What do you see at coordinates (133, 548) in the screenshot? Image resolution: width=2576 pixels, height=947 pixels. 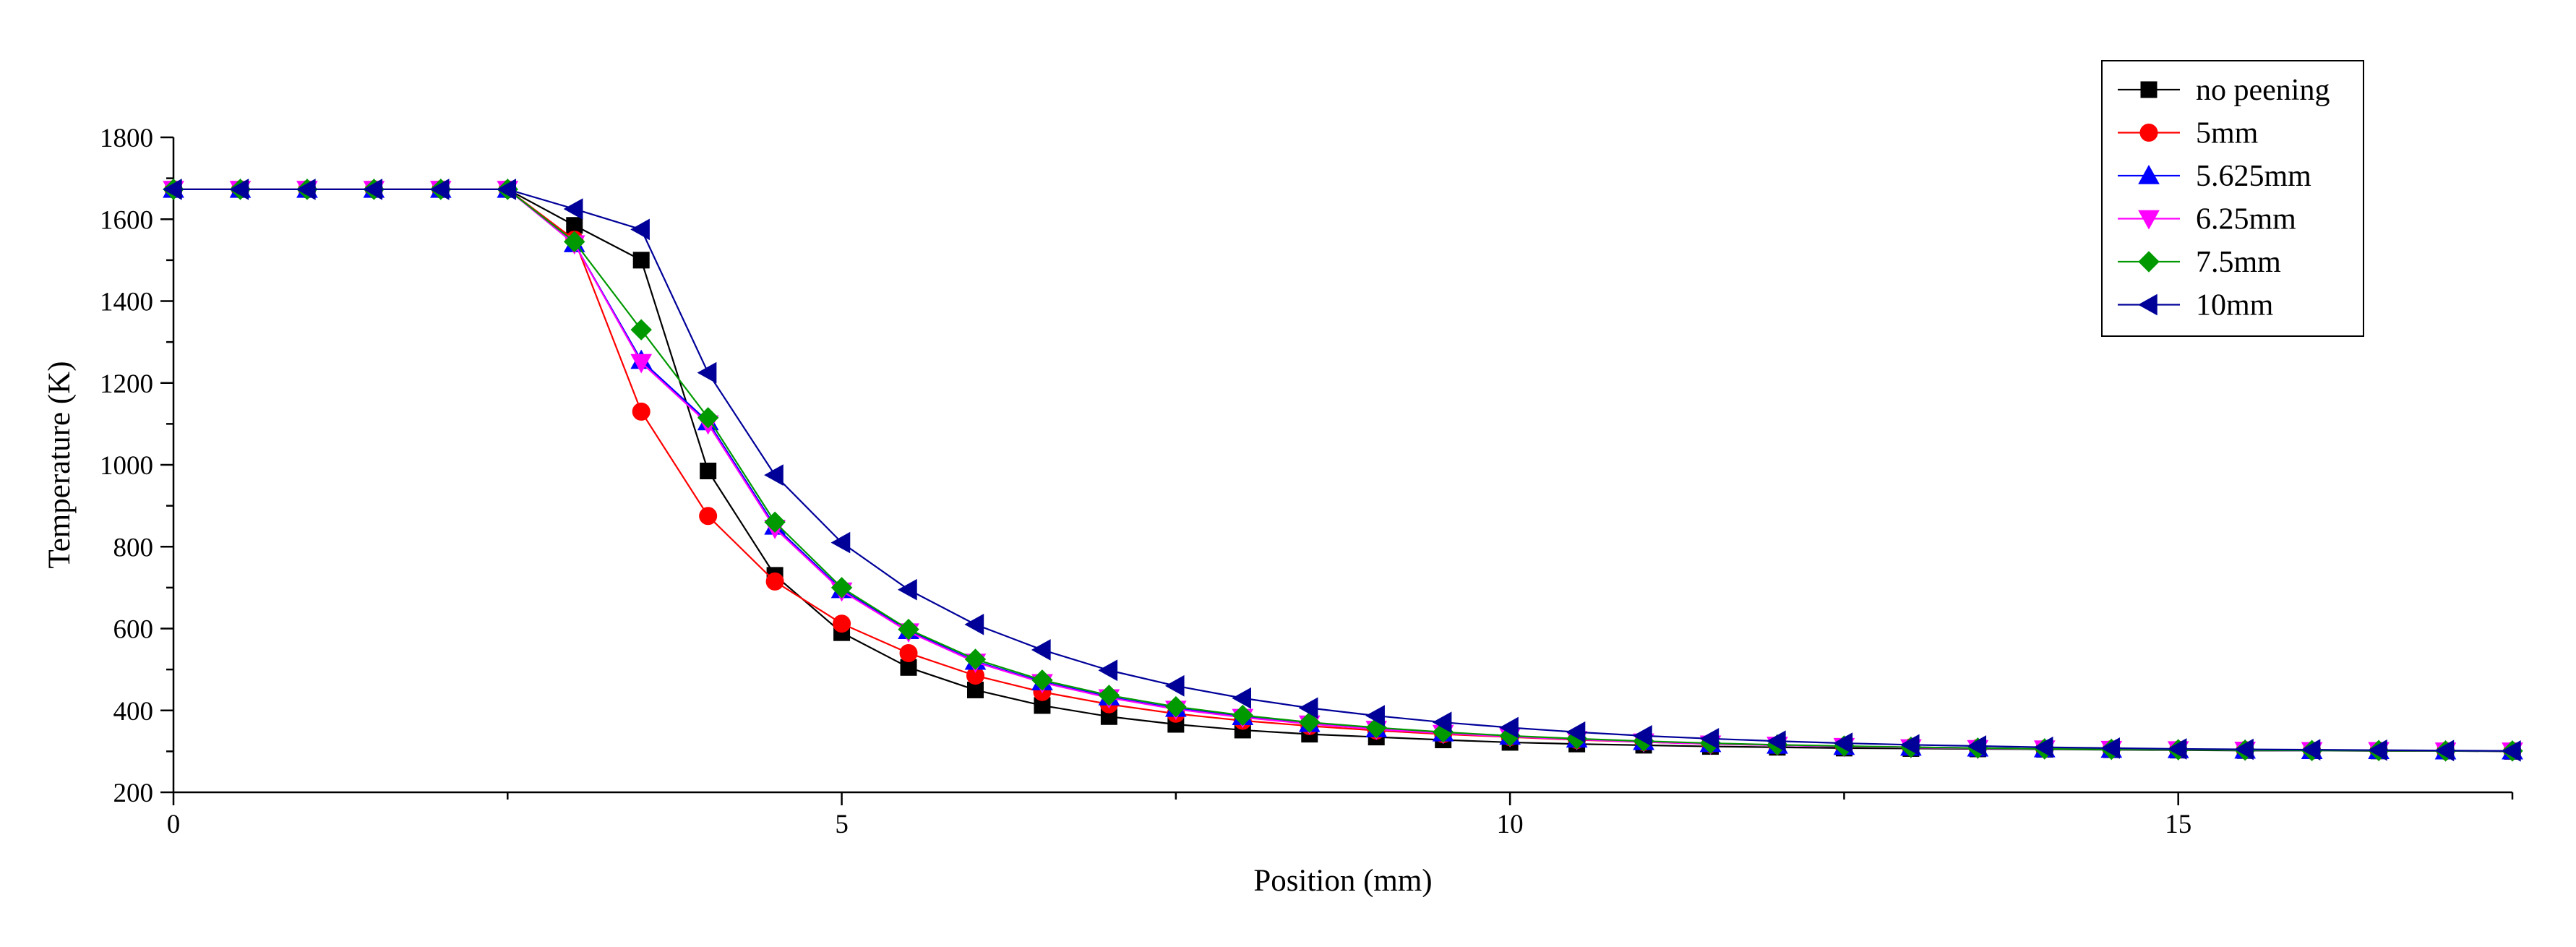 I see `y-tick-label: 800` at bounding box center [133, 548].